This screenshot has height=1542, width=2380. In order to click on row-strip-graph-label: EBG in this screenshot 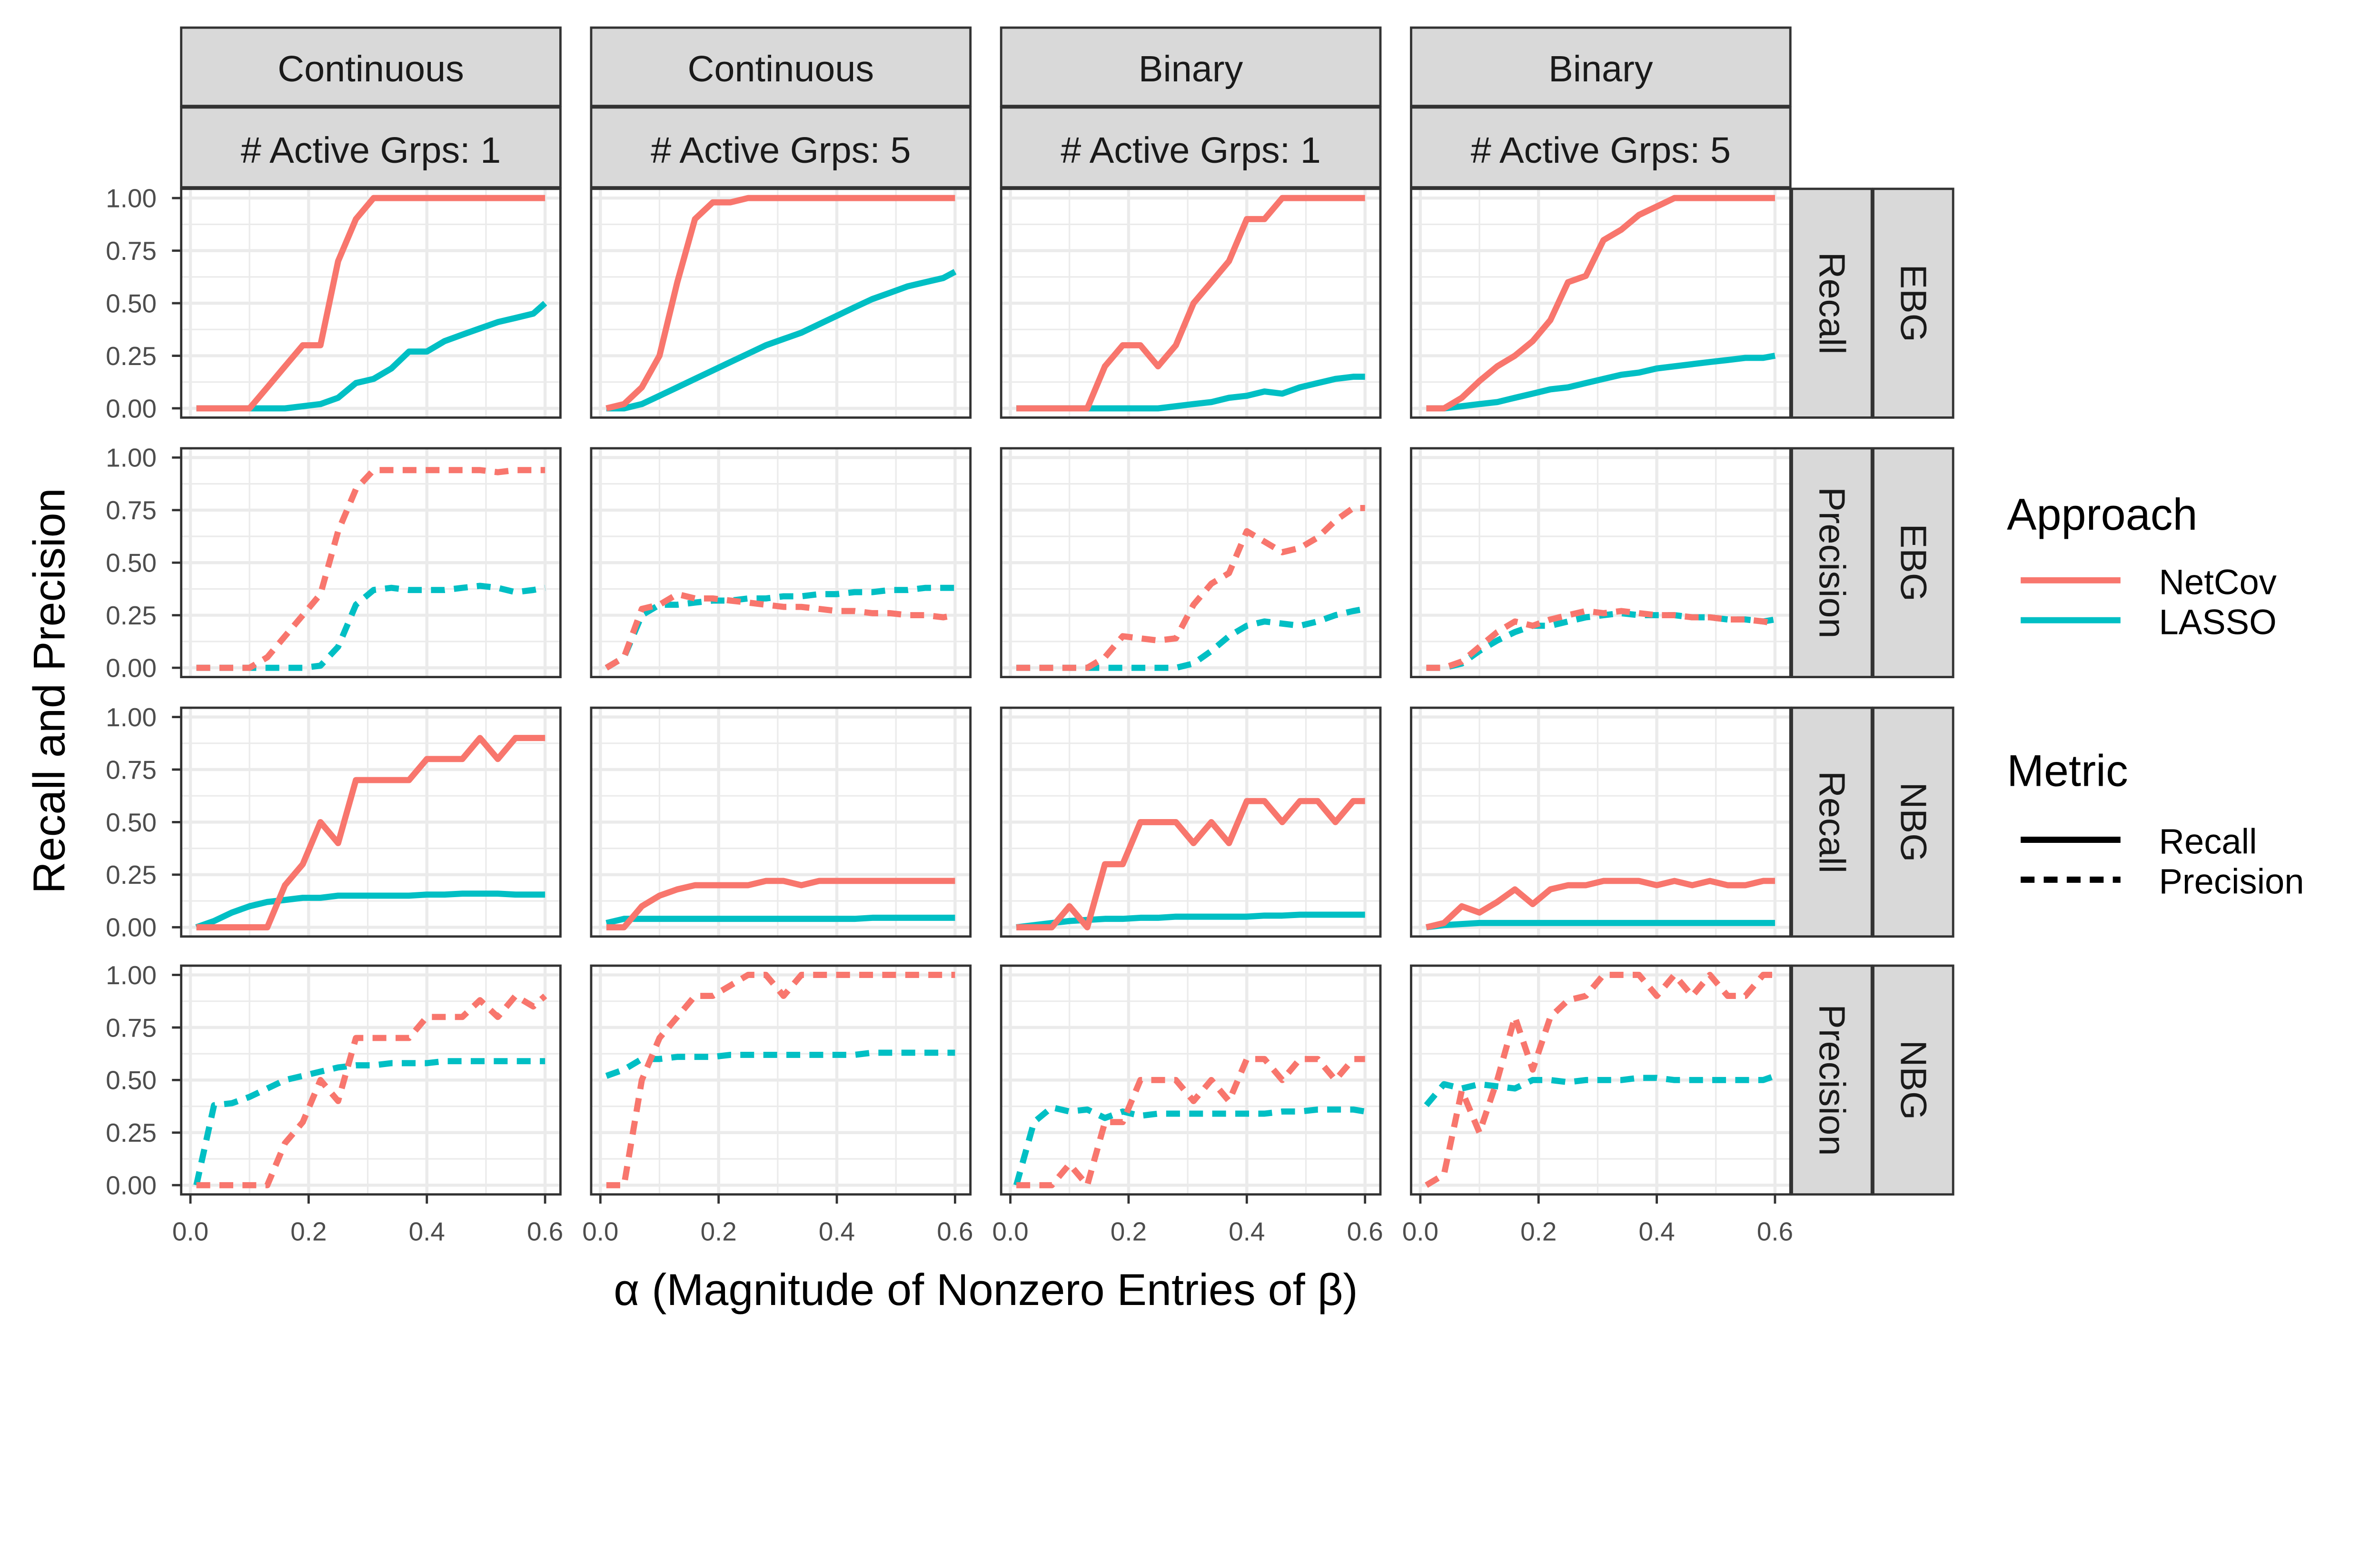, I will do `click(1913, 303)`.